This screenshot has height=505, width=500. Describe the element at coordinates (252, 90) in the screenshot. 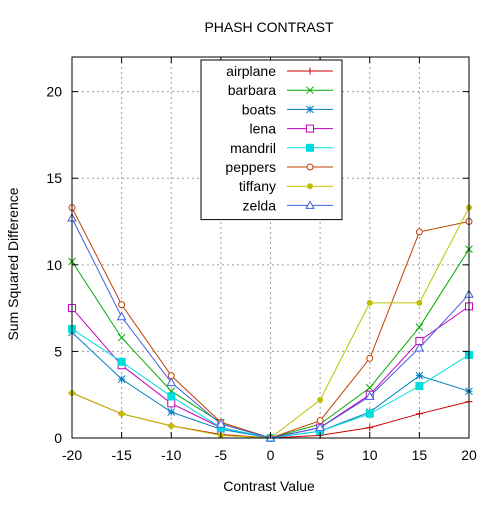

I see `legend-label-barbara: barbara` at that location.